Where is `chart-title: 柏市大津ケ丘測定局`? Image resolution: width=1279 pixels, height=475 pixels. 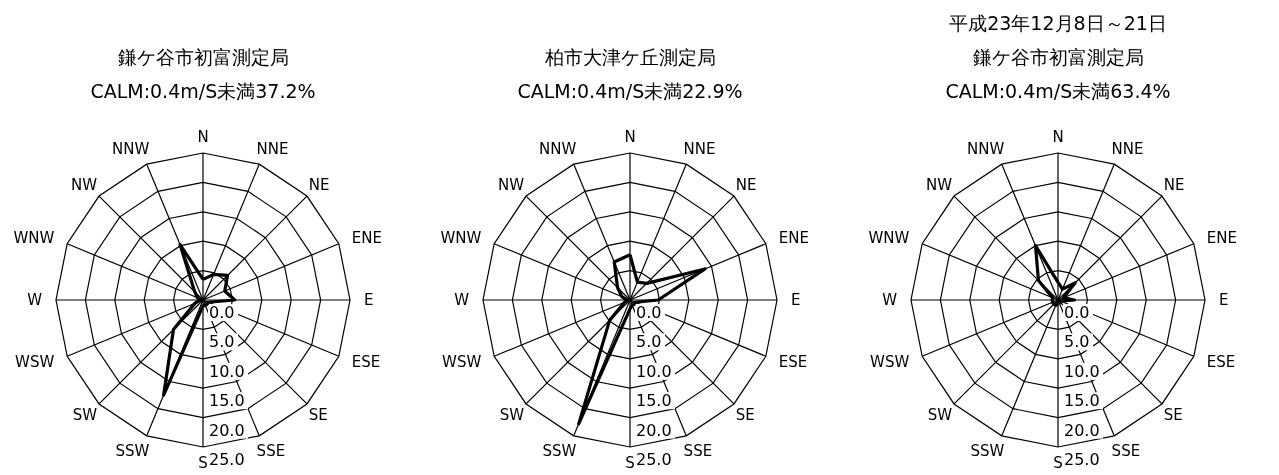 chart-title: 柏市大津ケ丘測定局 is located at coordinates (629, 57).